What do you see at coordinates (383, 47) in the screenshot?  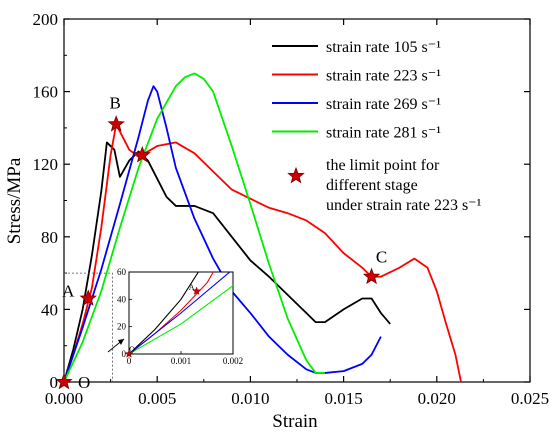 I see `legend-label: strain rate 105 s⁻¹` at bounding box center [383, 47].